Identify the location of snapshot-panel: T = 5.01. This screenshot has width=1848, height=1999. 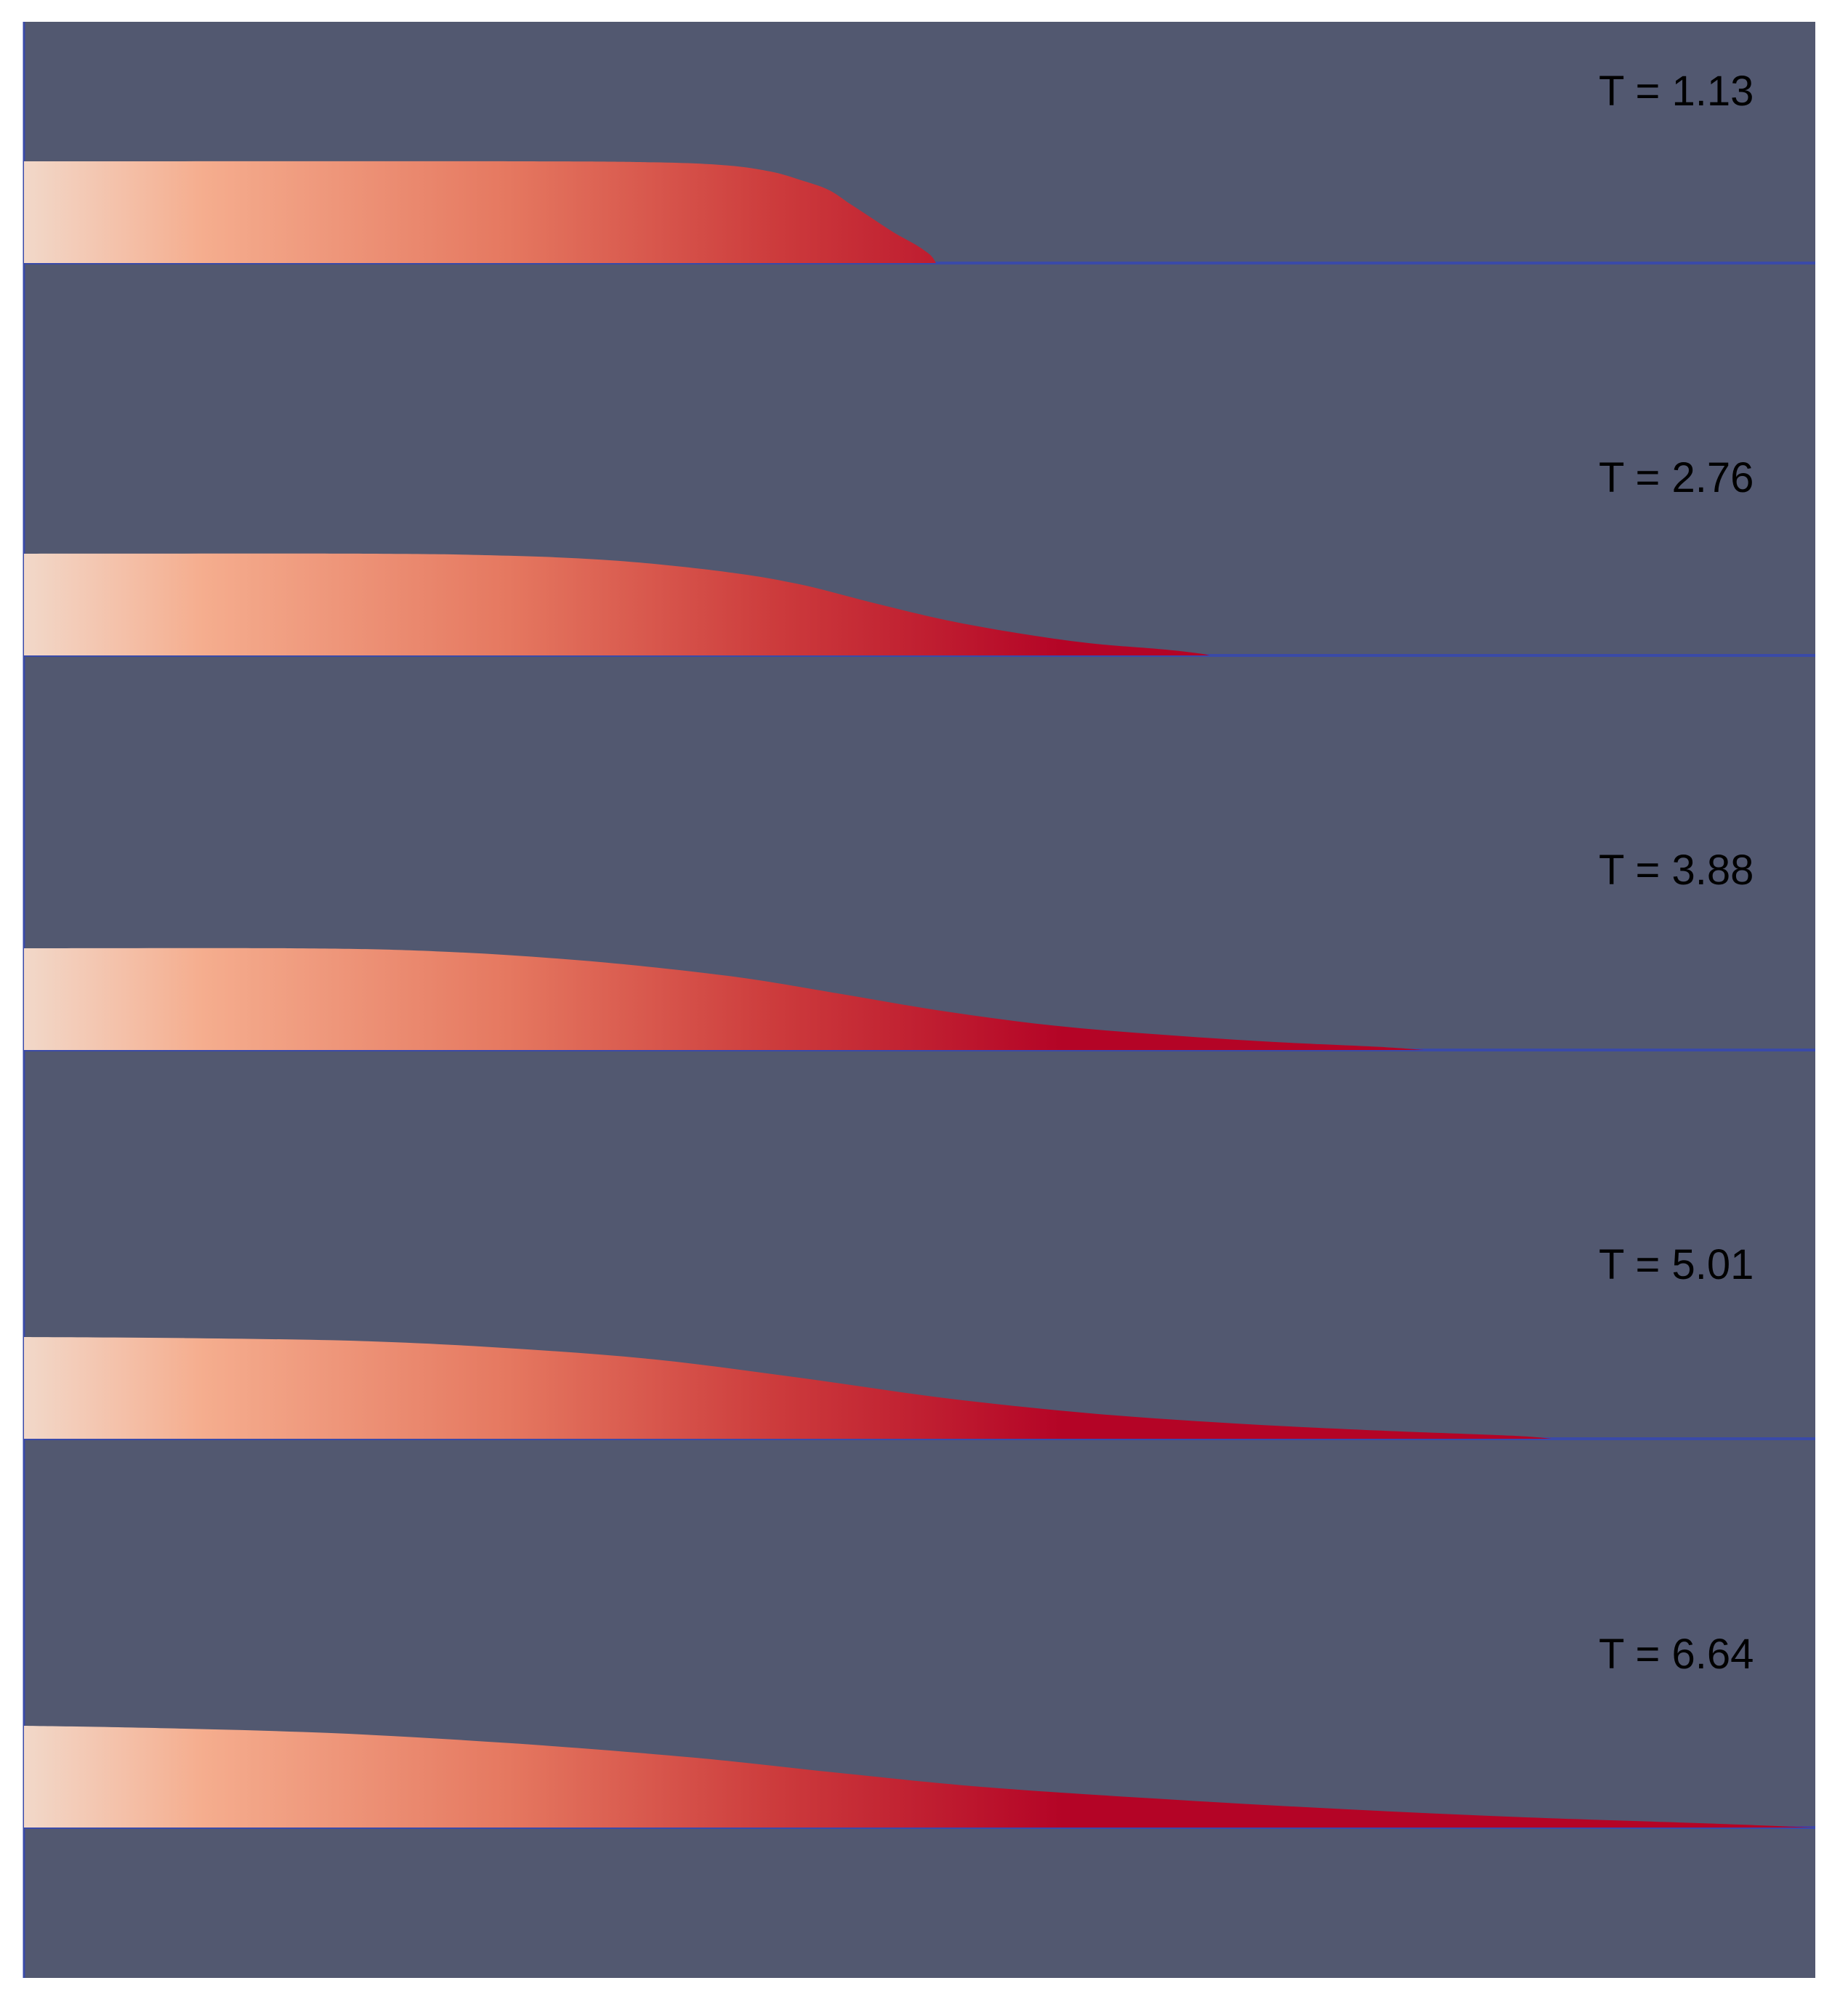
(919, 1340).